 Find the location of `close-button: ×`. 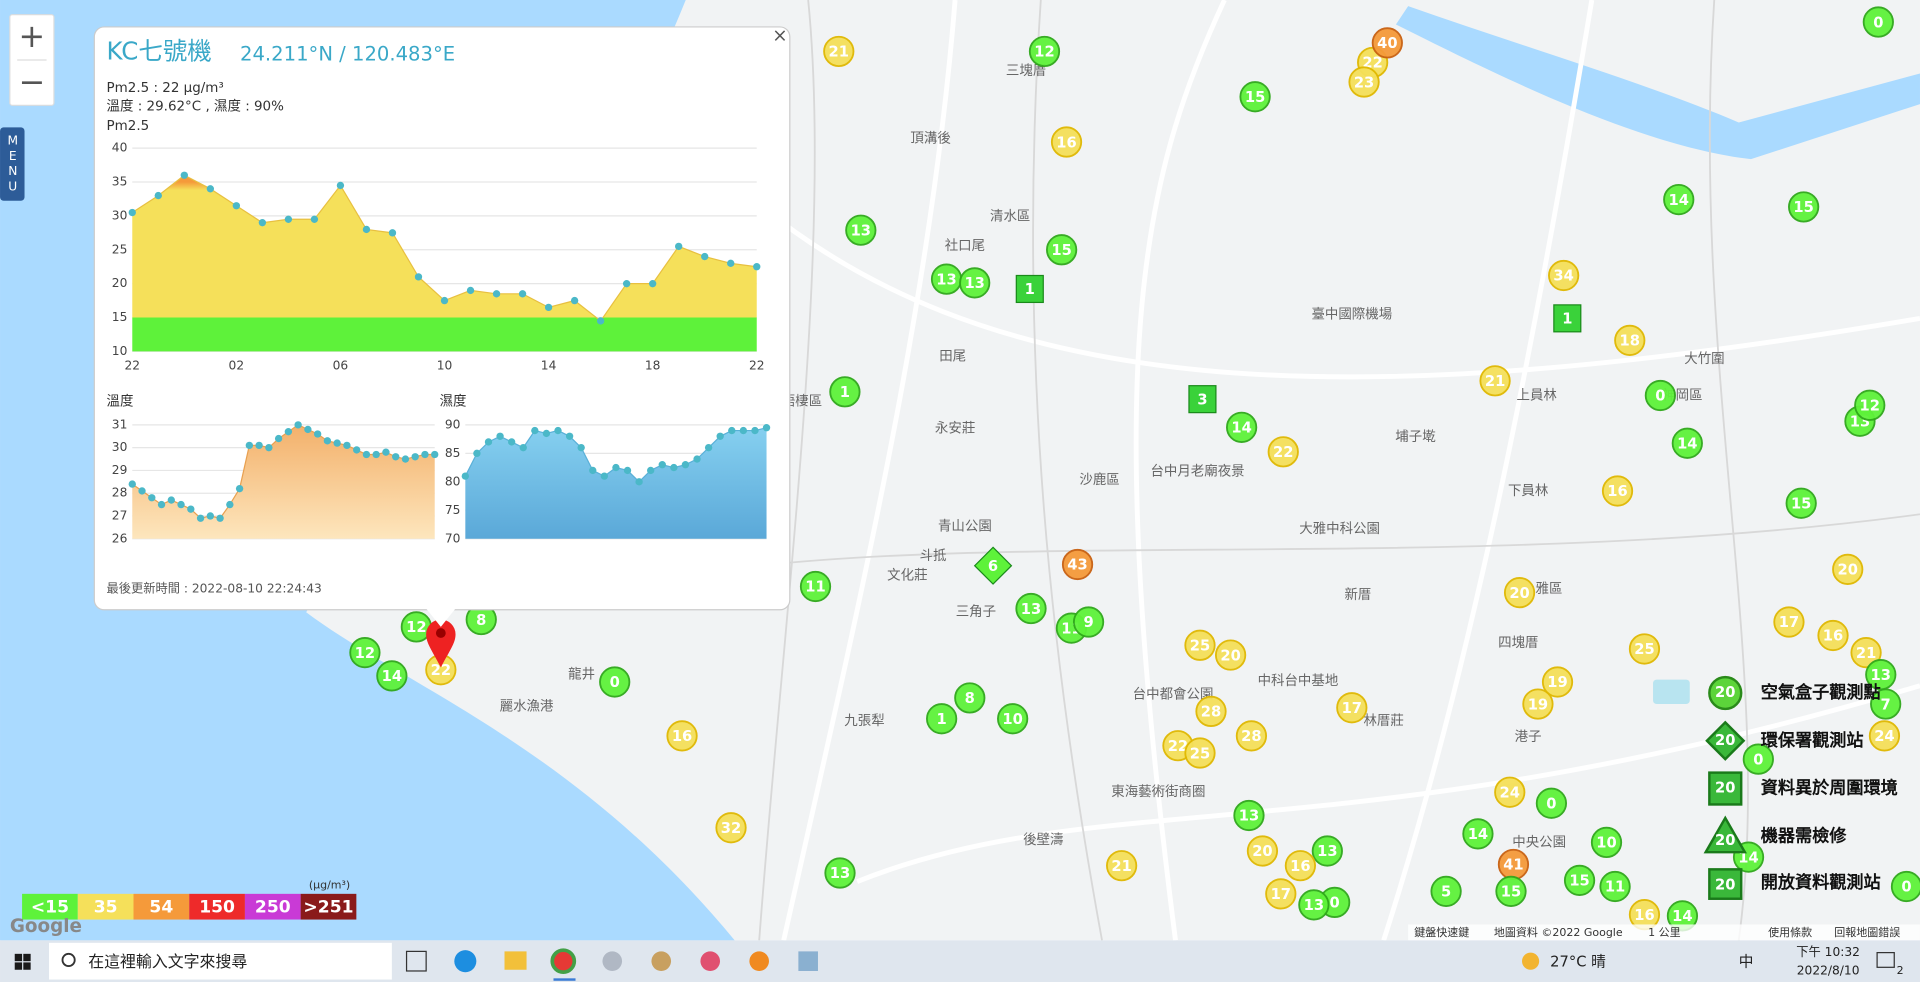

close-button: × is located at coordinates (779, 36).